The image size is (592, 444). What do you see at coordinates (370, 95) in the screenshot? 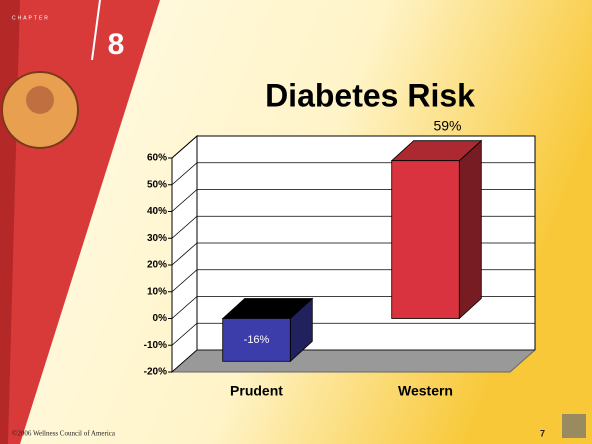
I see `chart-title: Diabetes Risk` at bounding box center [370, 95].